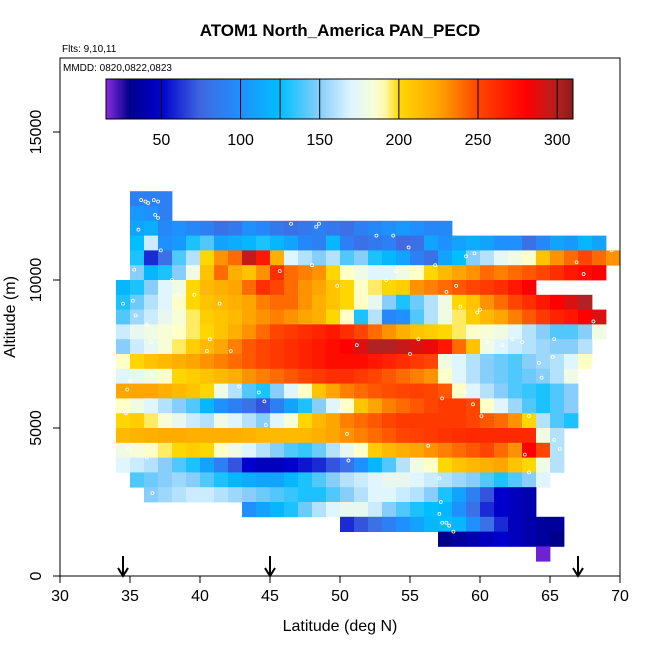 The image size is (650, 650). Describe the element at coordinates (240, 140) in the screenshot. I see `colorbar-tick-label: 100` at that location.